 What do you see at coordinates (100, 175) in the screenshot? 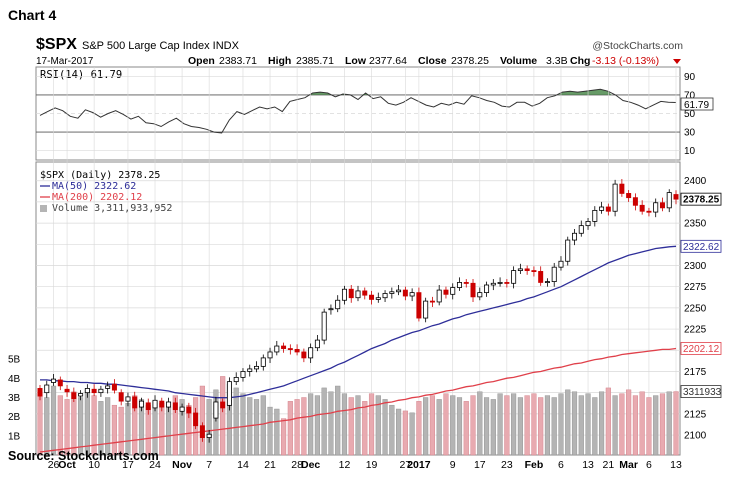
I see `legend-spx: $SPX (Daily) 2378.25` at bounding box center [100, 175].